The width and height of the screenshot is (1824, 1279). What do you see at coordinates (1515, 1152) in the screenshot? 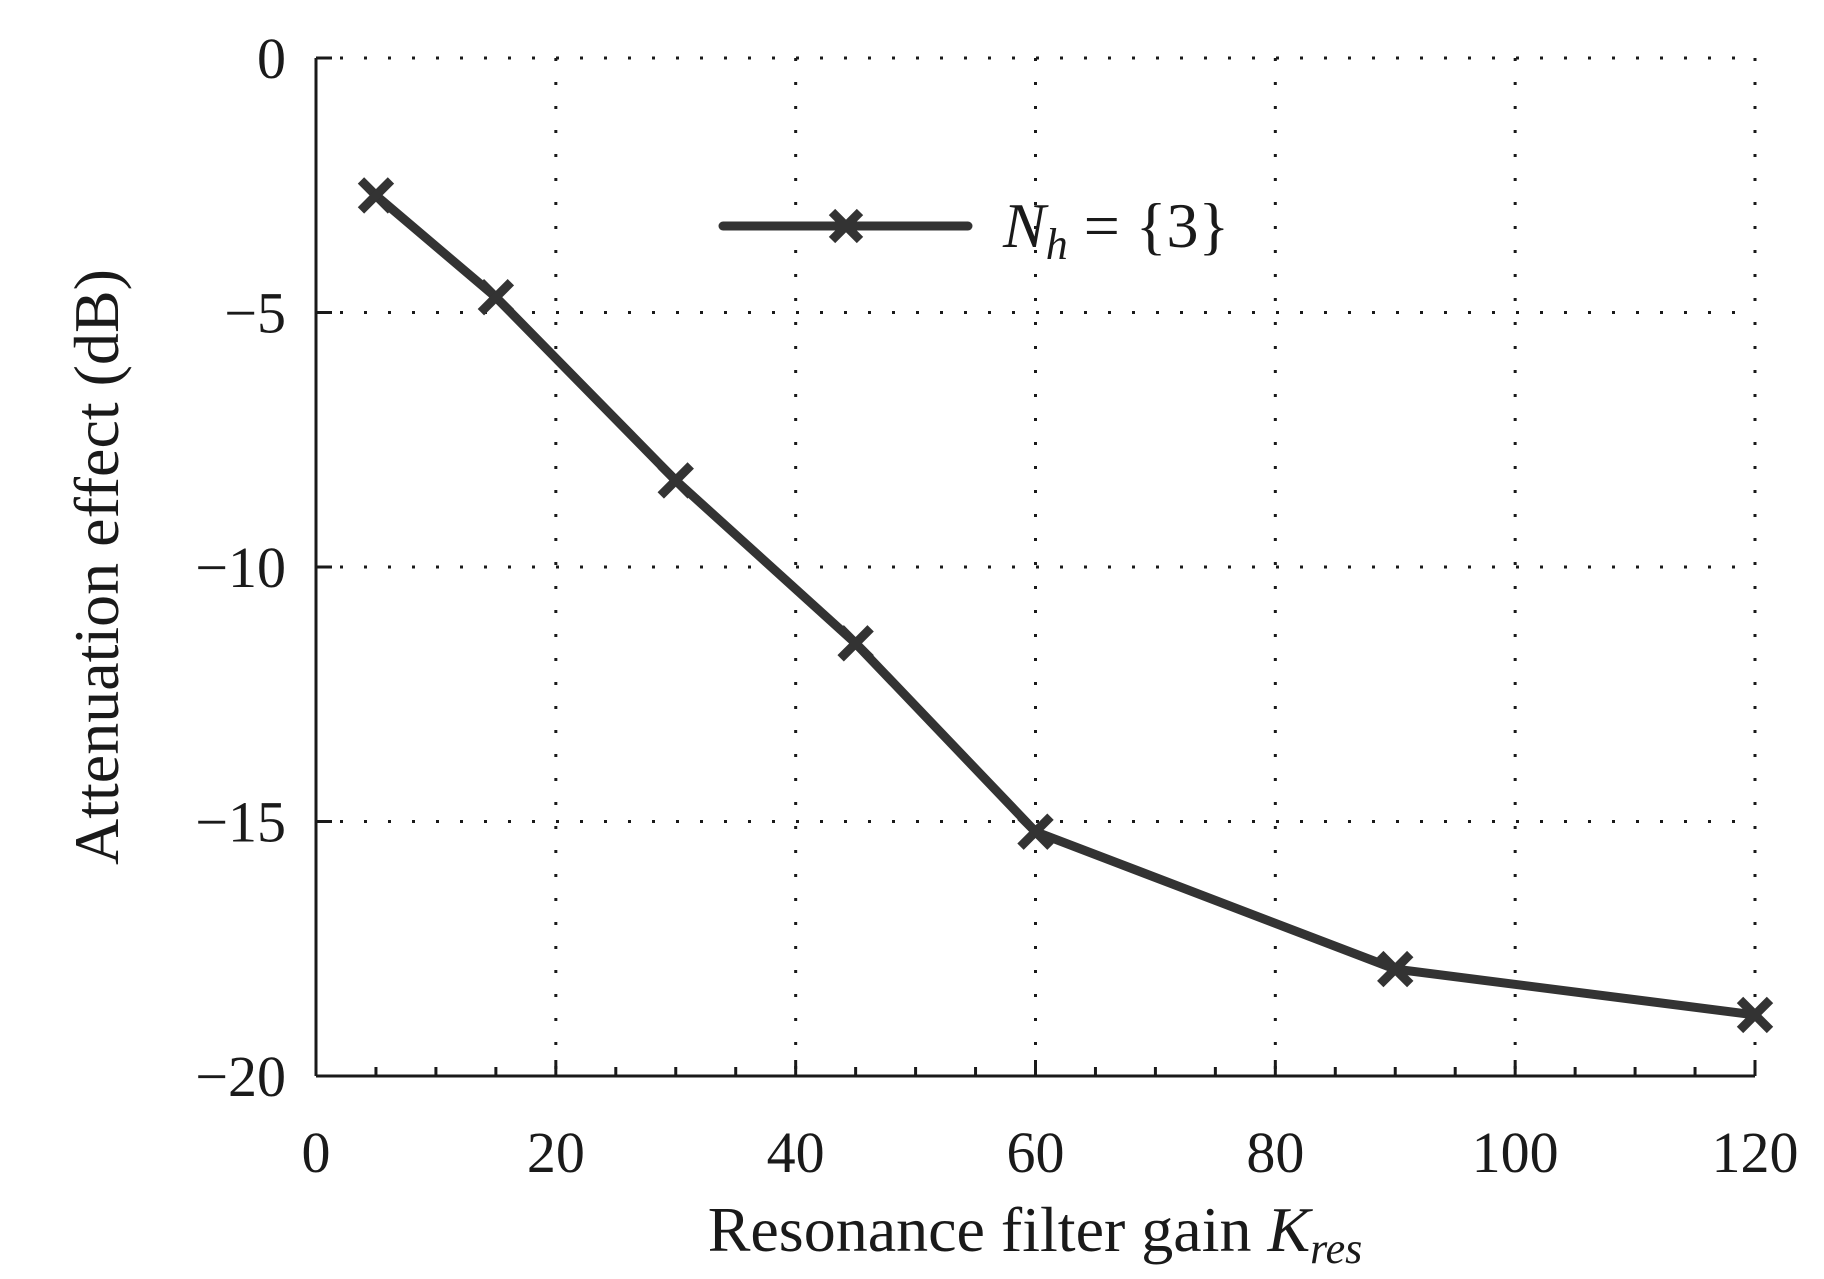
I see `x-tick-label-100: 100` at bounding box center [1515, 1152].